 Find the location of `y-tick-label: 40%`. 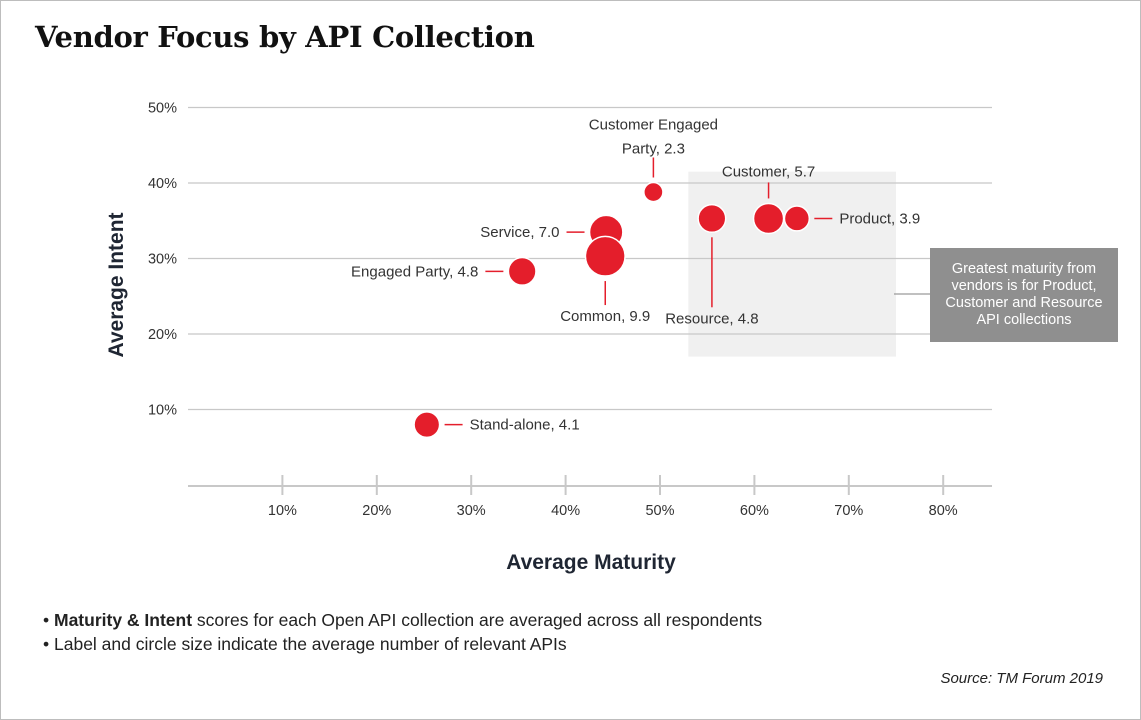

y-tick-label: 40% is located at coordinates (162, 184).